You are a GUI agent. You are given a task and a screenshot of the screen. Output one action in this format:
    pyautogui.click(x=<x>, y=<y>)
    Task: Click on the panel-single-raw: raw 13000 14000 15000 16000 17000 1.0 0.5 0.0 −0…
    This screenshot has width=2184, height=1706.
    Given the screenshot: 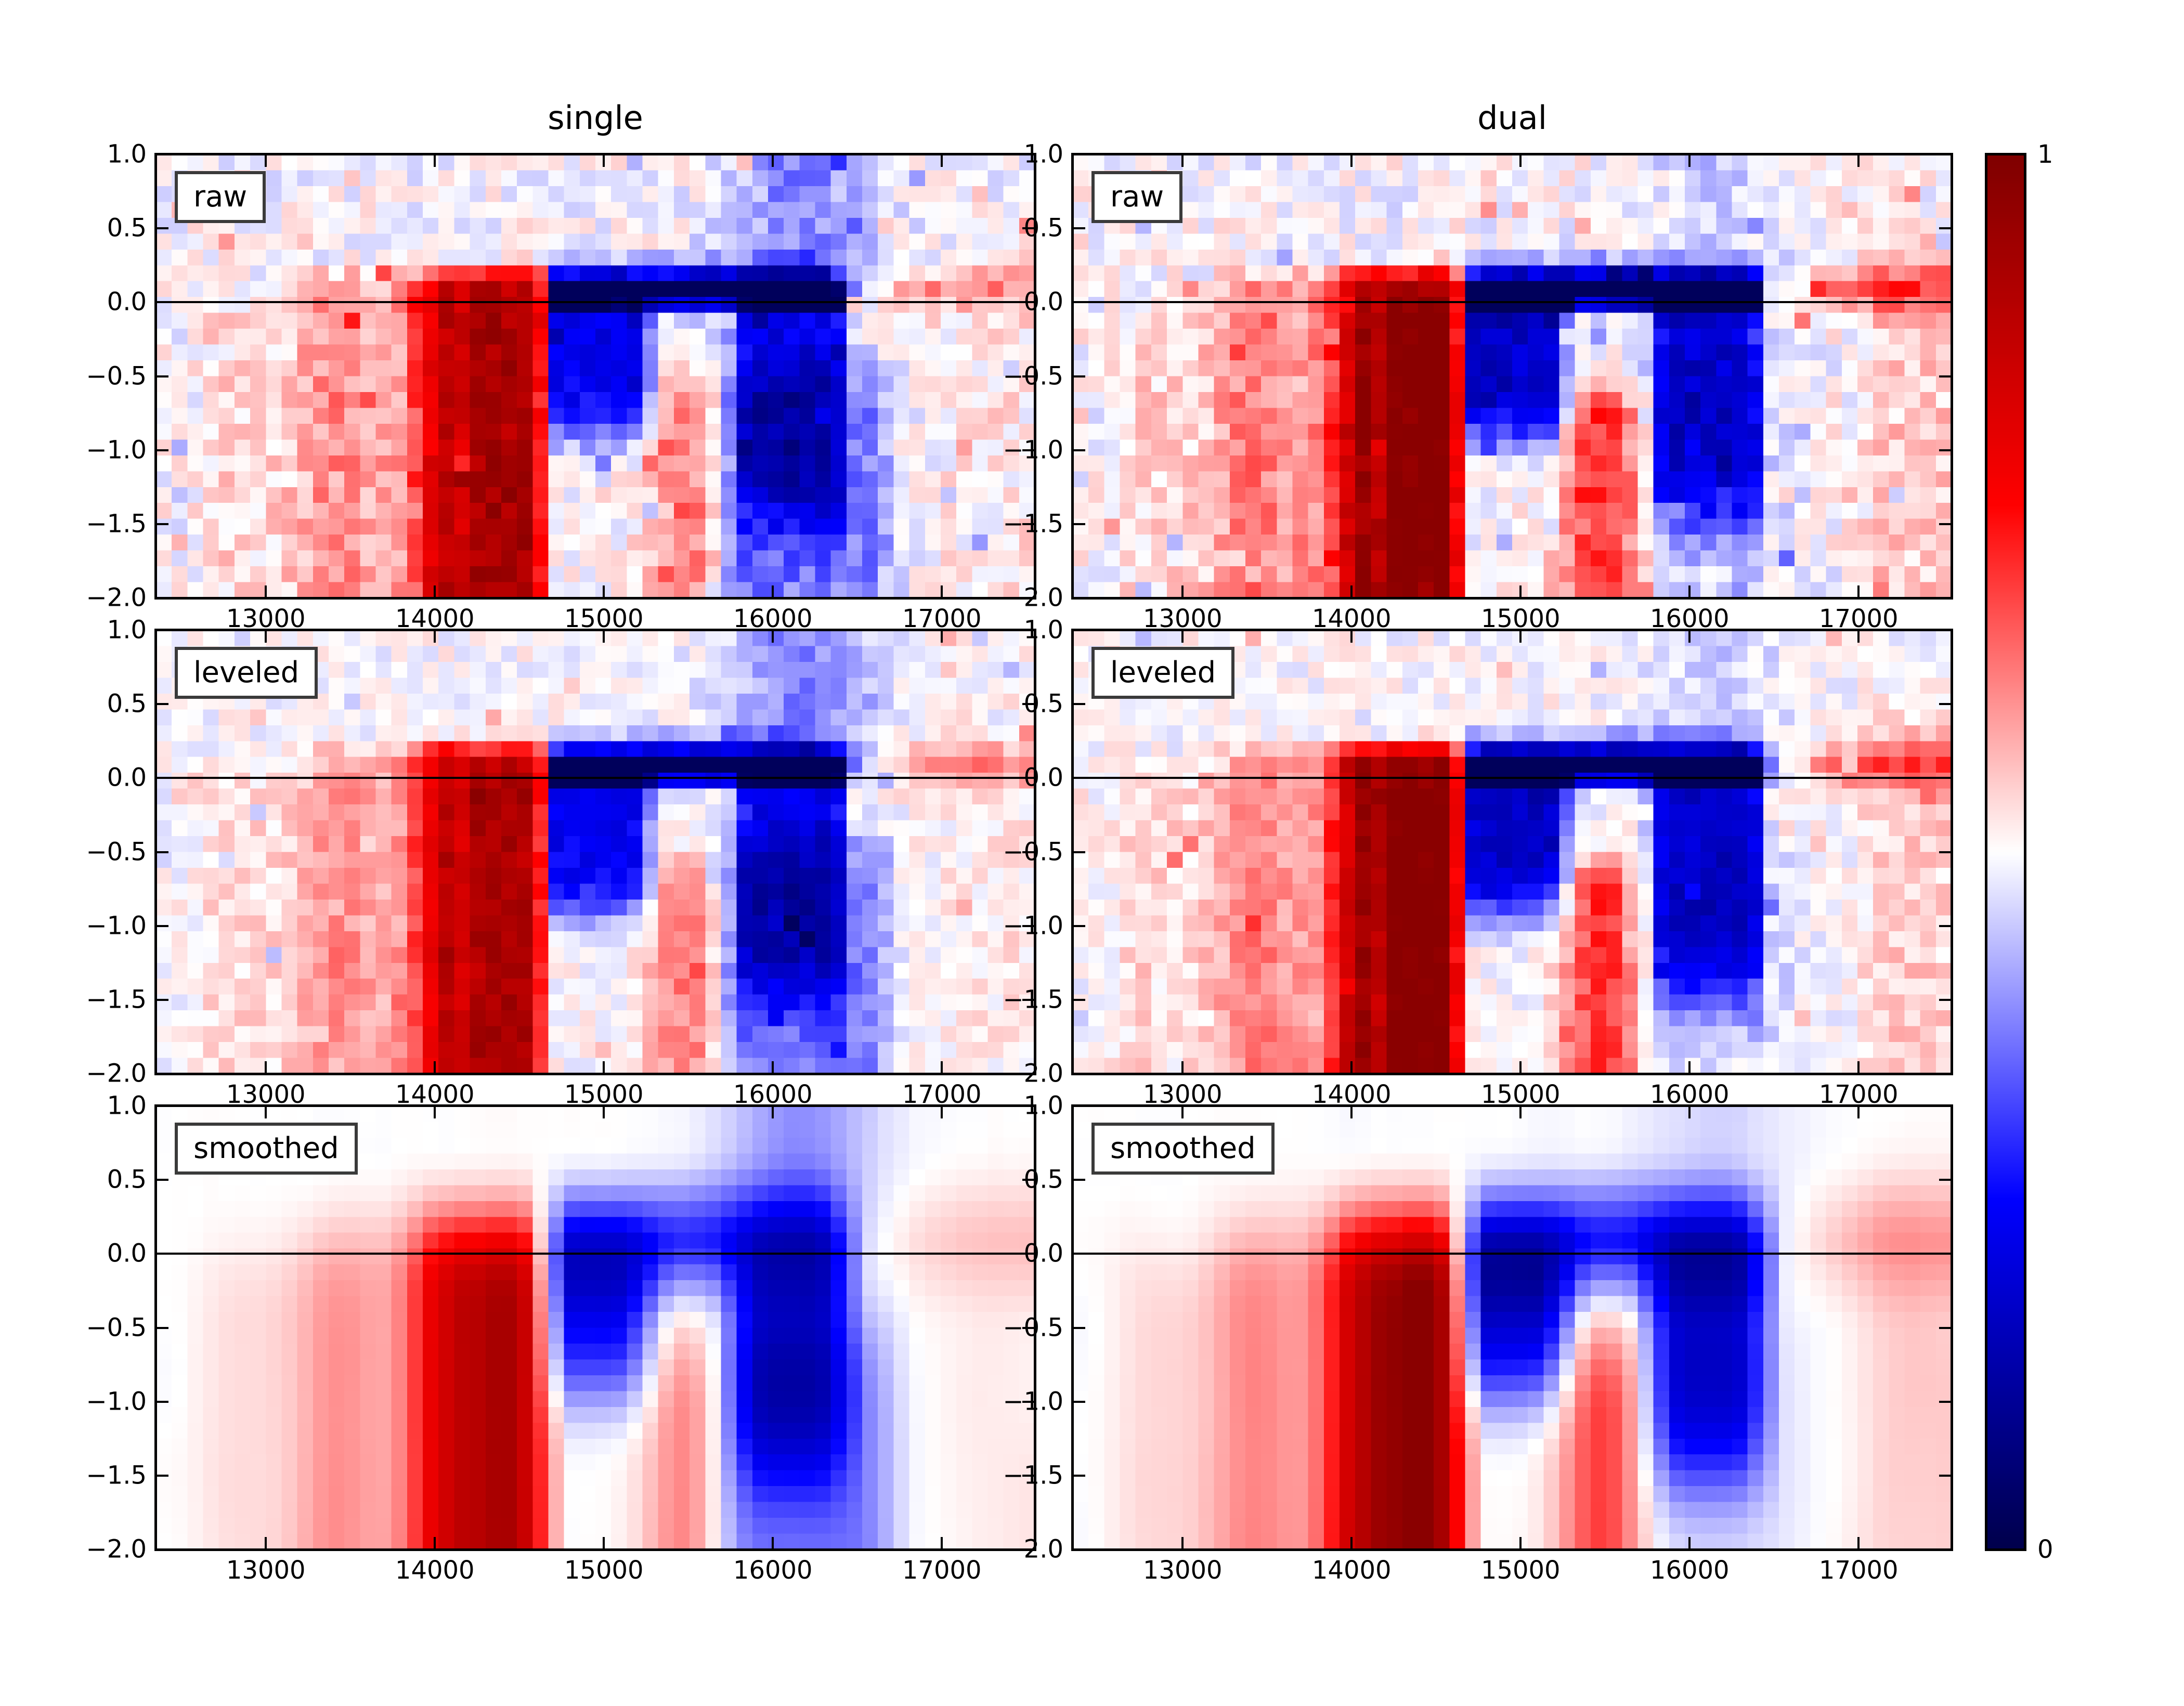 What is the action you would take?
    pyautogui.click(x=561, y=386)
    